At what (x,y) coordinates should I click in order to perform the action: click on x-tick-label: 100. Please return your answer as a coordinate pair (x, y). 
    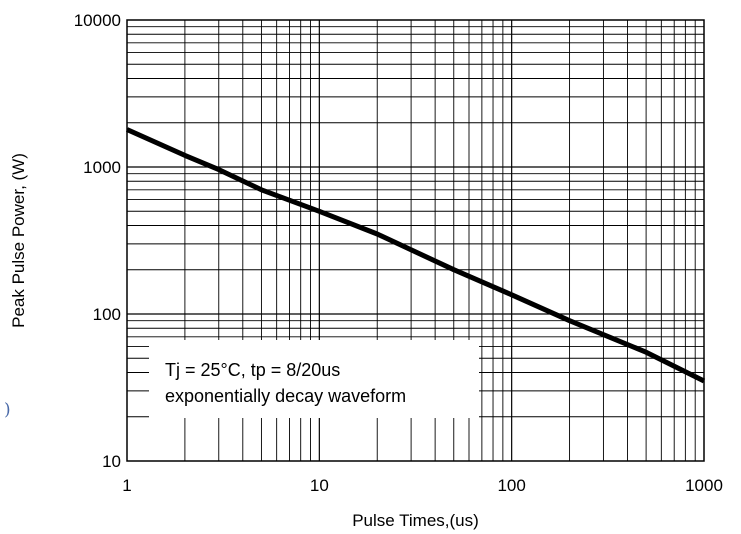
    Looking at the image, I should click on (511, 485).